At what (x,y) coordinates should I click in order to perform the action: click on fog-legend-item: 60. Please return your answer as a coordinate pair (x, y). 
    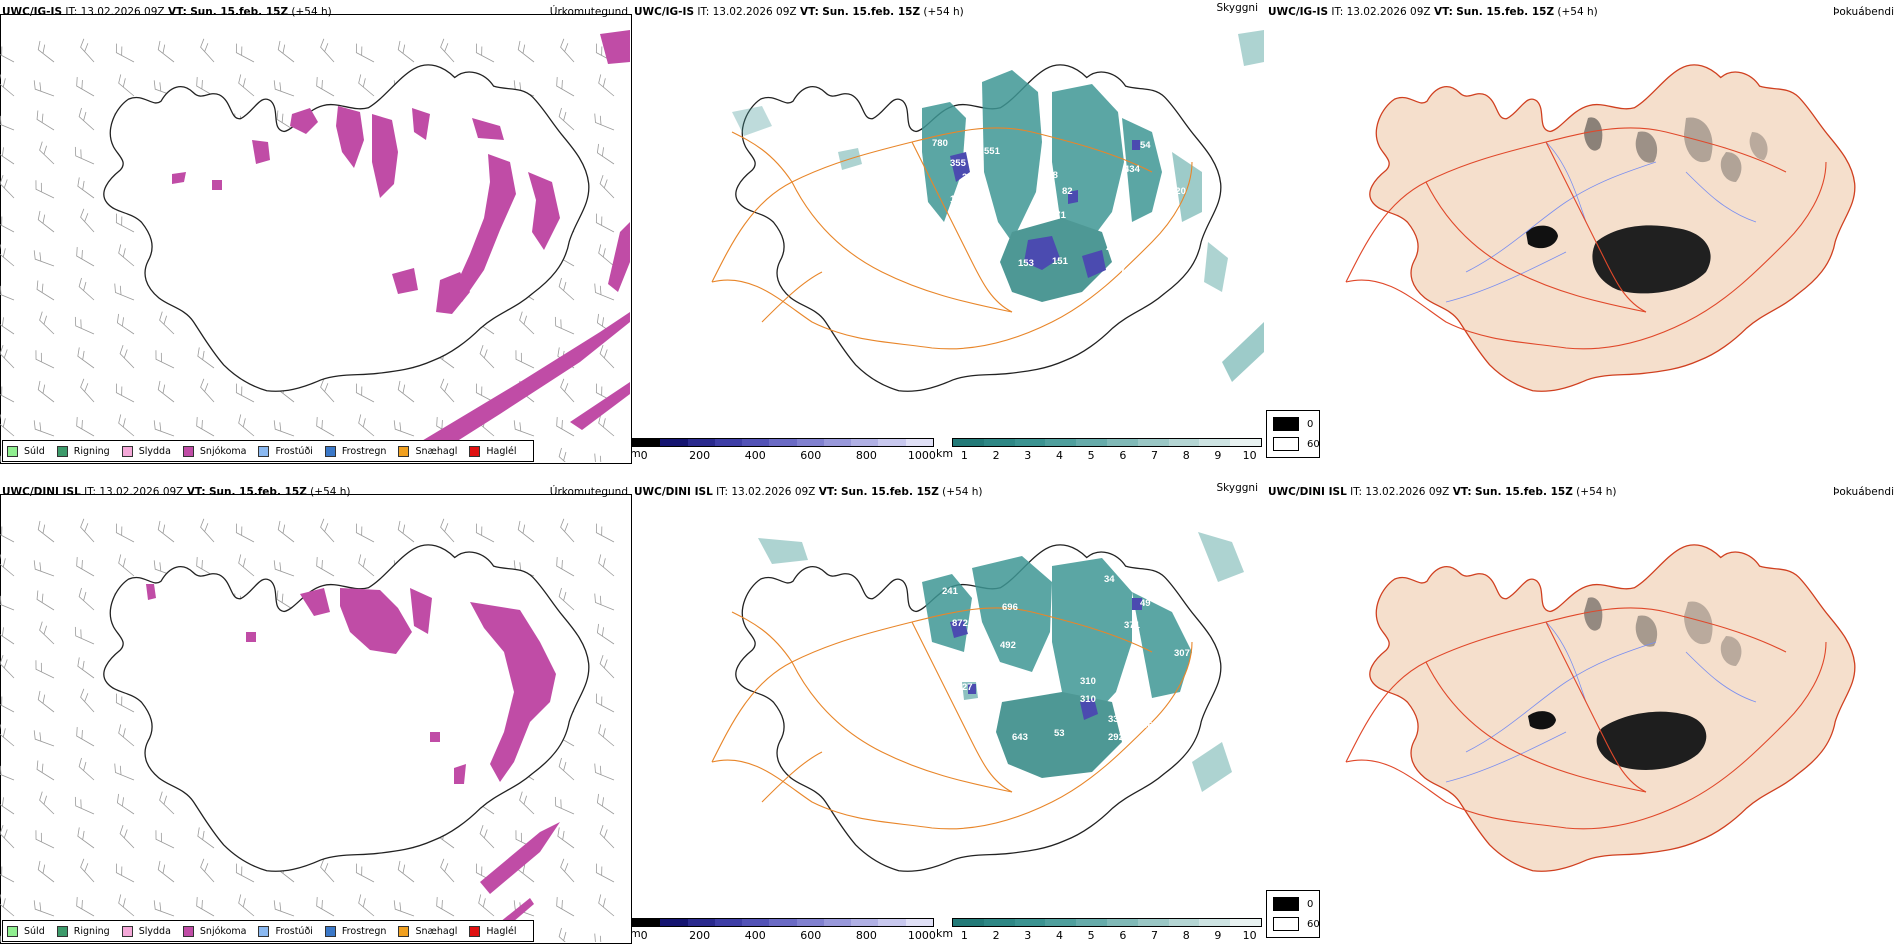
    Looking at the image, I should click on (1296, 444).